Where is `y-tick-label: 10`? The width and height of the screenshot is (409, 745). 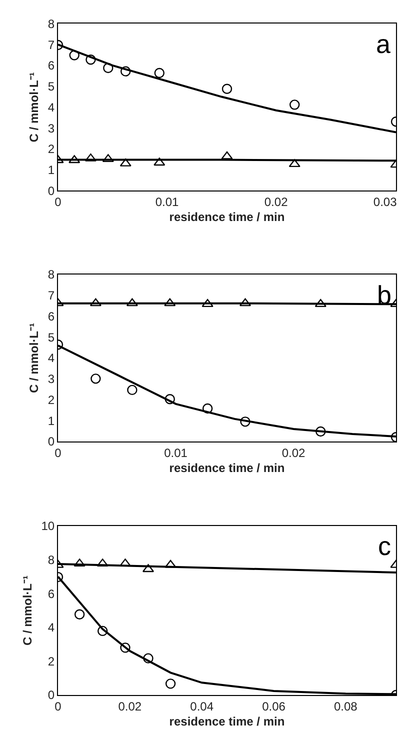 y-tick-label: 10 is located at coordinates (48, 526).